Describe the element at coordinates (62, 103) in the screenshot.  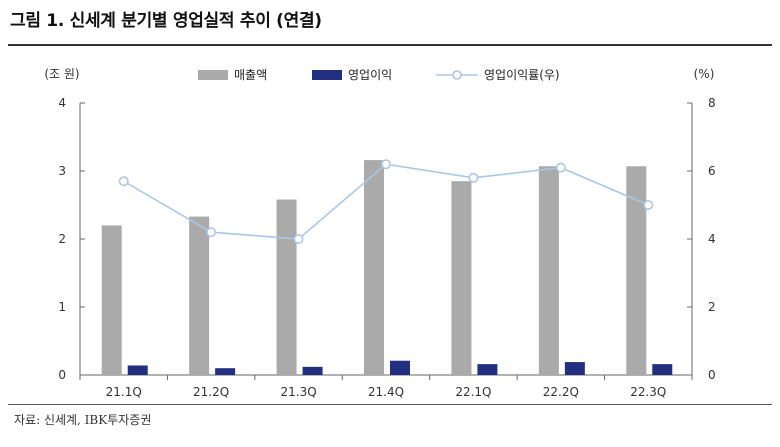
I see `y-left-tick-label: 4` at that location.